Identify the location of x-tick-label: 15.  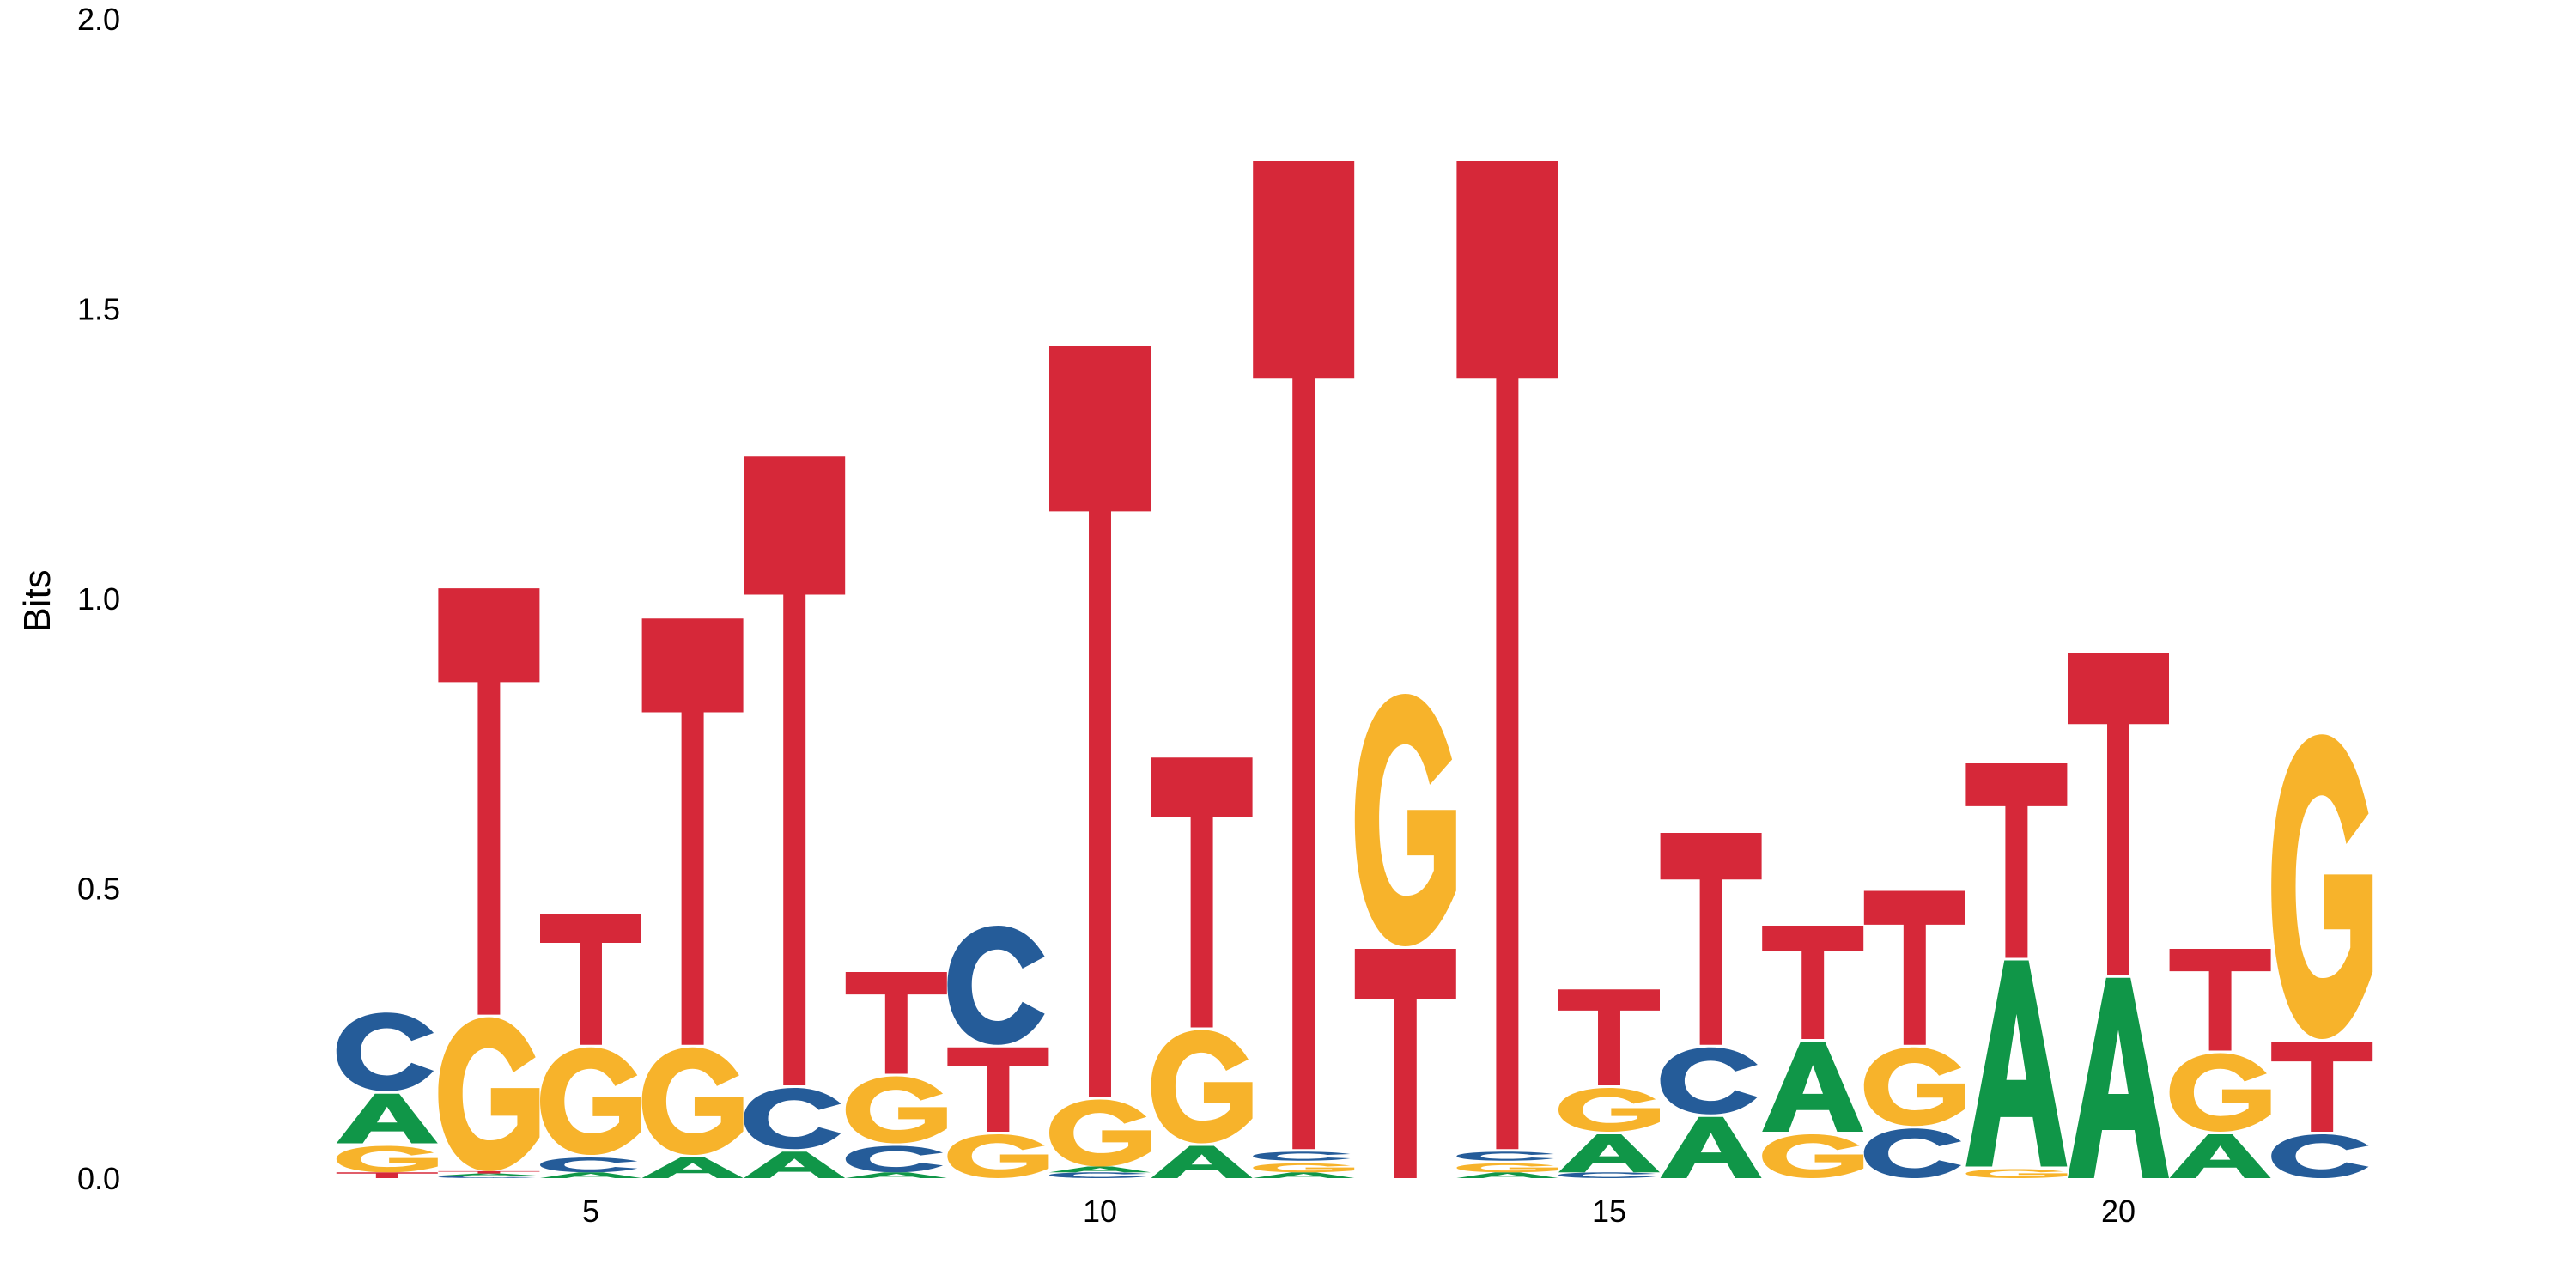
(1609, 1211).